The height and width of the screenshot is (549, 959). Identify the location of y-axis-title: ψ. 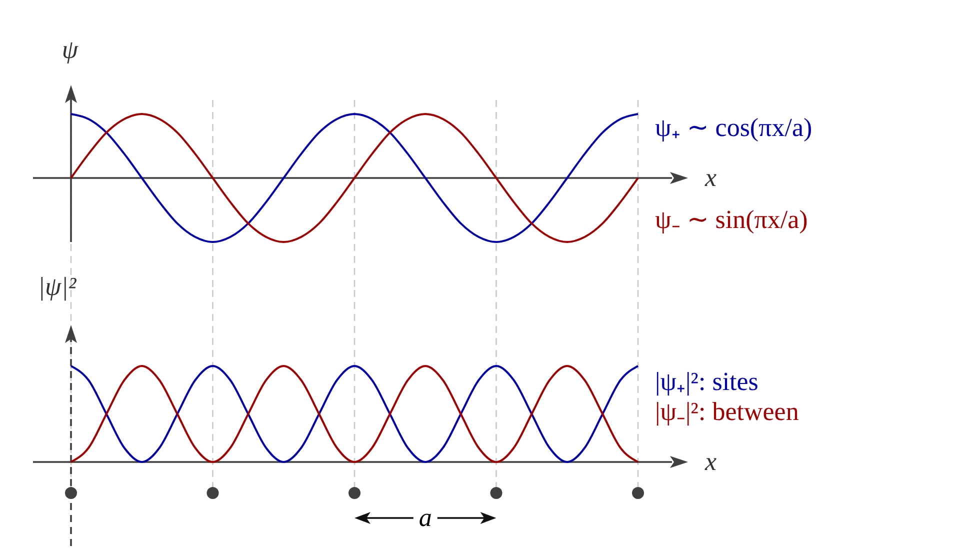
(70, 49).